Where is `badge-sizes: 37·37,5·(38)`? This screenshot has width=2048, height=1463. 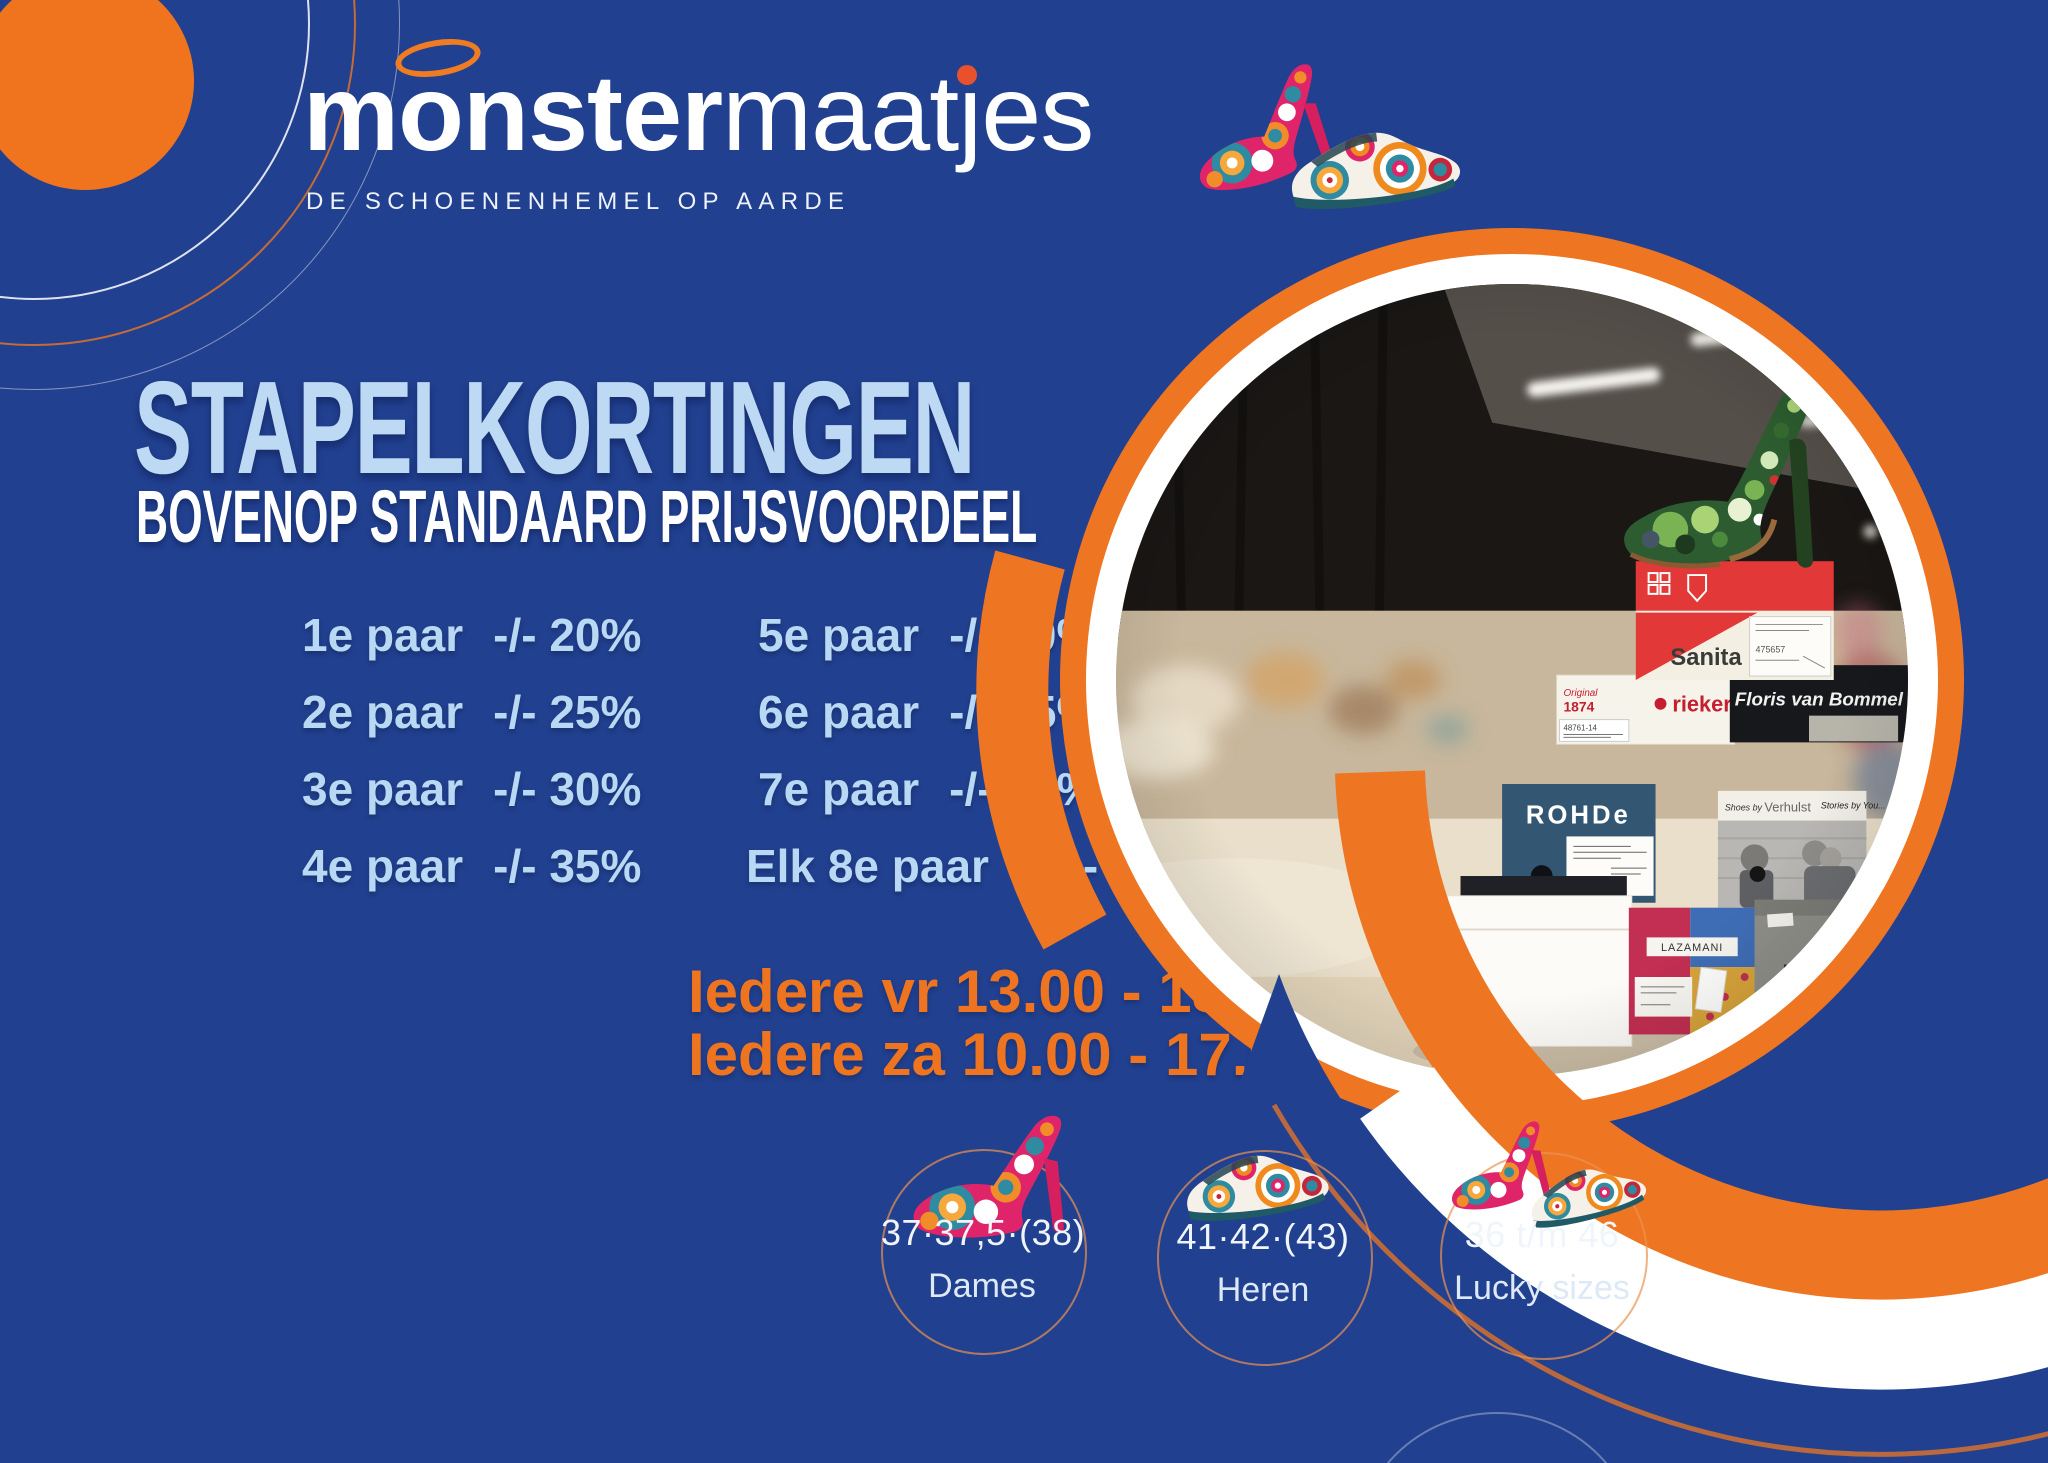
badge-sizes: 37·37,5·(38) is located at coordinates (983, 1232).